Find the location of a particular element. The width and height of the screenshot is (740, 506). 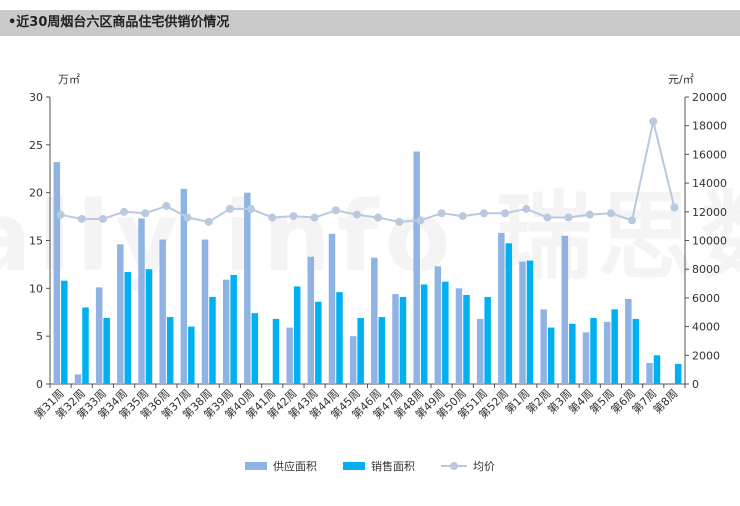

legend-swatch-sales is located at coordinates (354, 466).